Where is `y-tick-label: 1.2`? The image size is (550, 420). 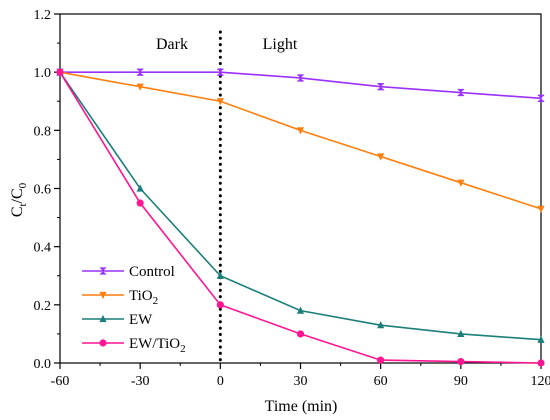
y-tick-label: 1.2 is located at coordinates (43, 15).